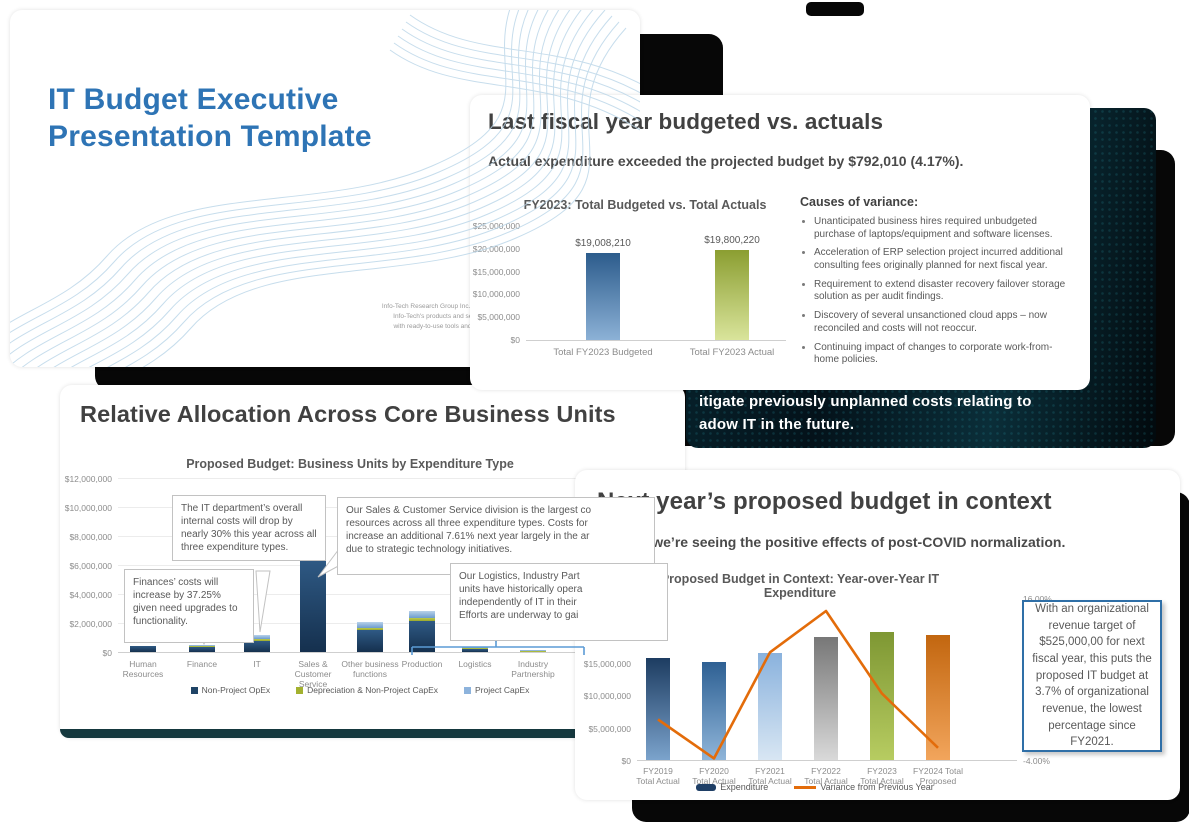  I want to click on x-category-label: Total FY2023 Actual, so click(732, 352).